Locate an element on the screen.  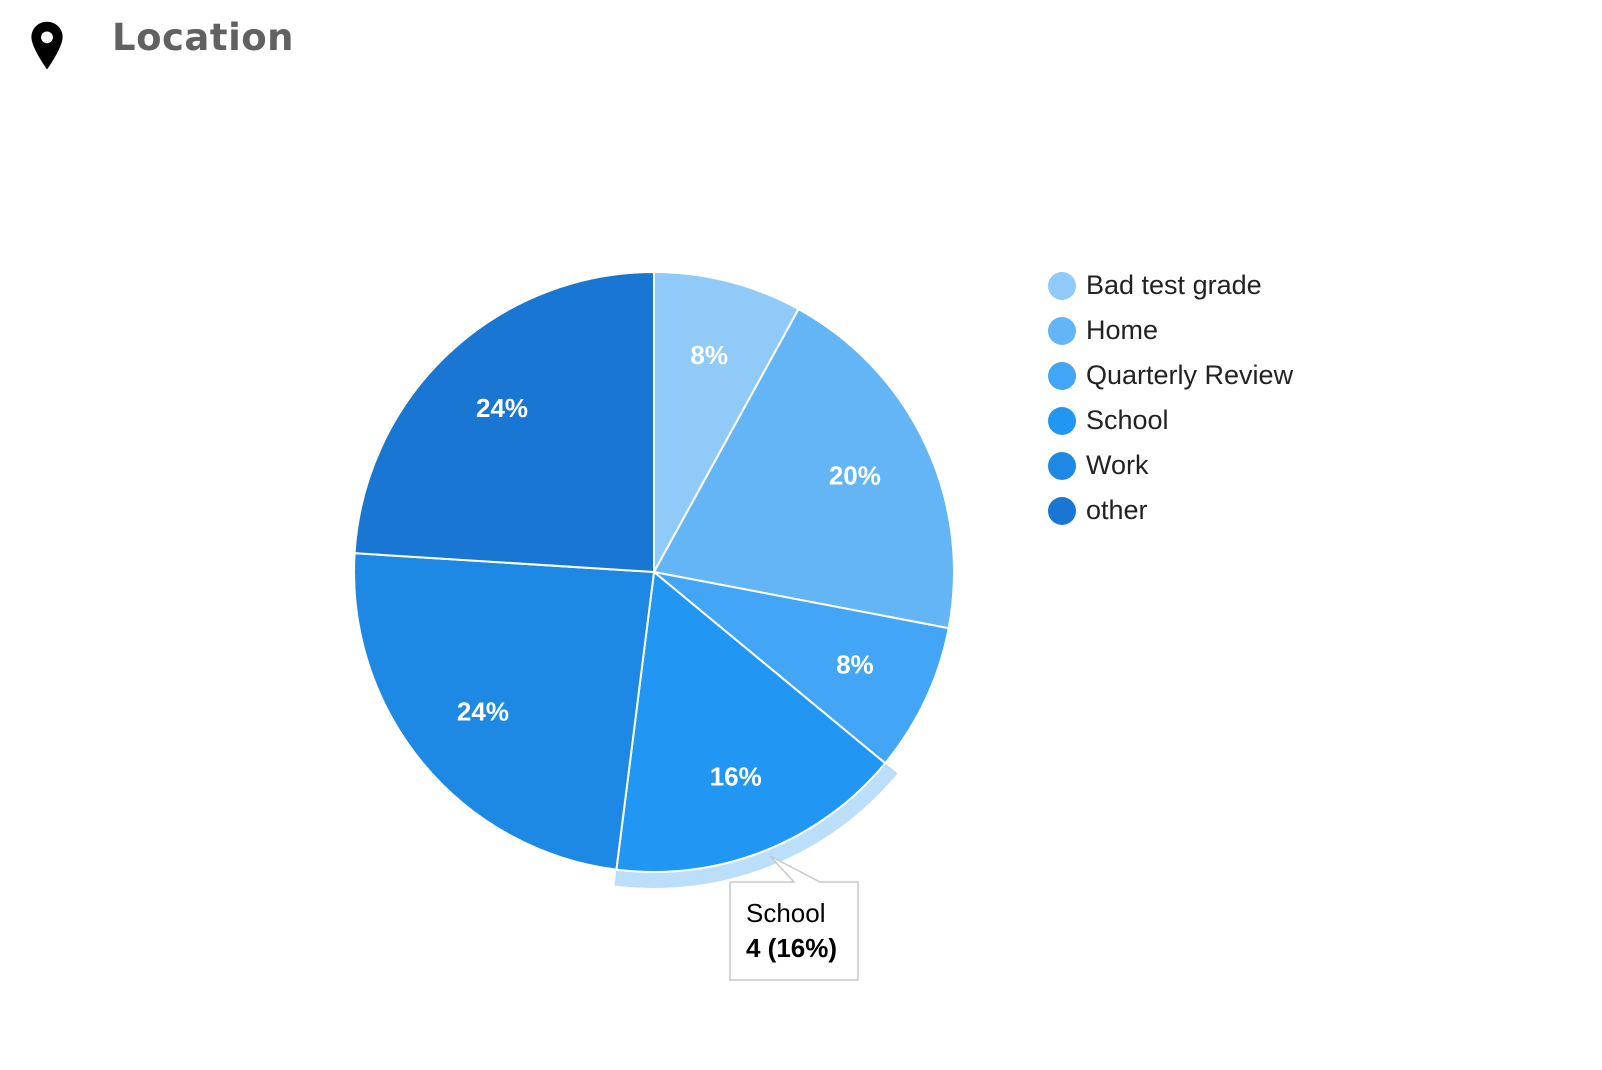
slice-label-home: 20% is located at coordinates (855, 475).